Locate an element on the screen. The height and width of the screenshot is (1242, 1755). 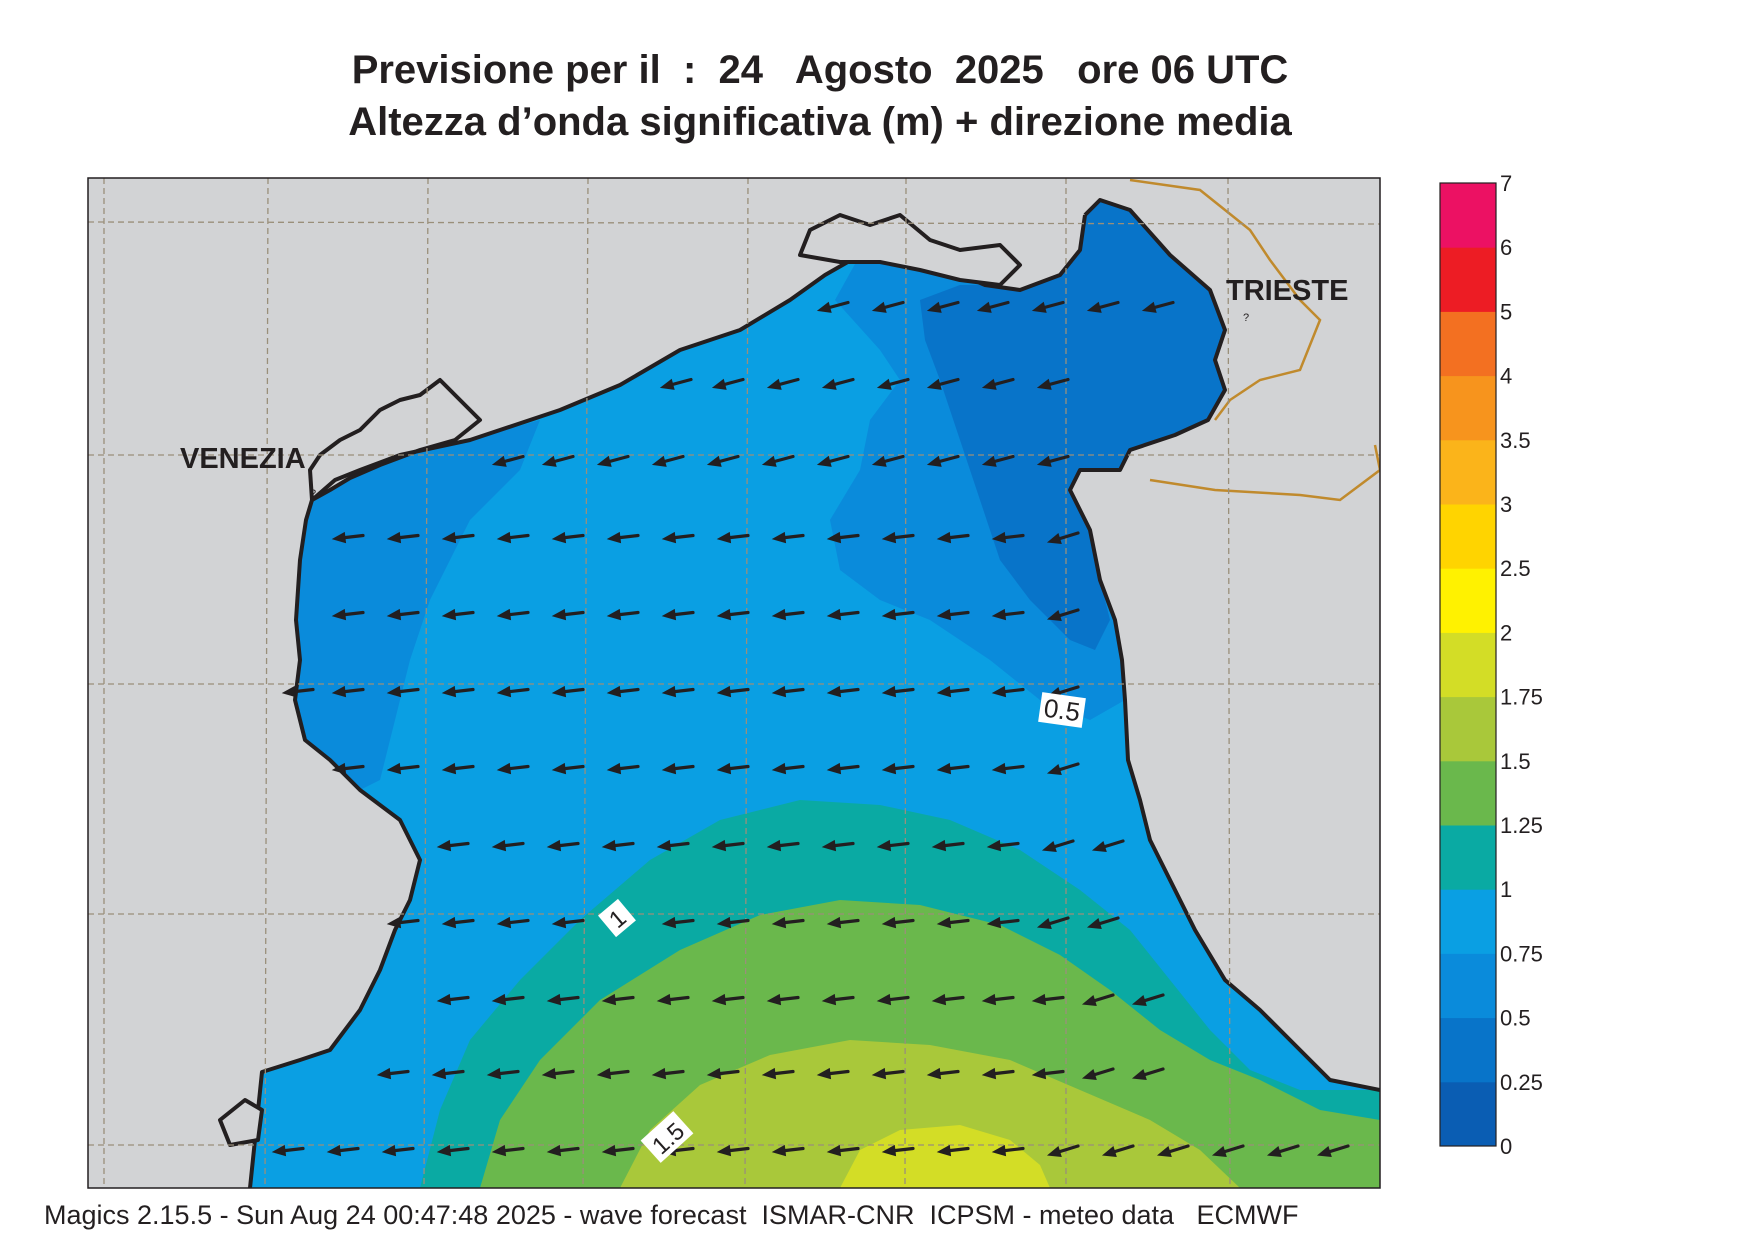
colorbar-tick-label: 0.25 is located at coordinates (1521, 1082).